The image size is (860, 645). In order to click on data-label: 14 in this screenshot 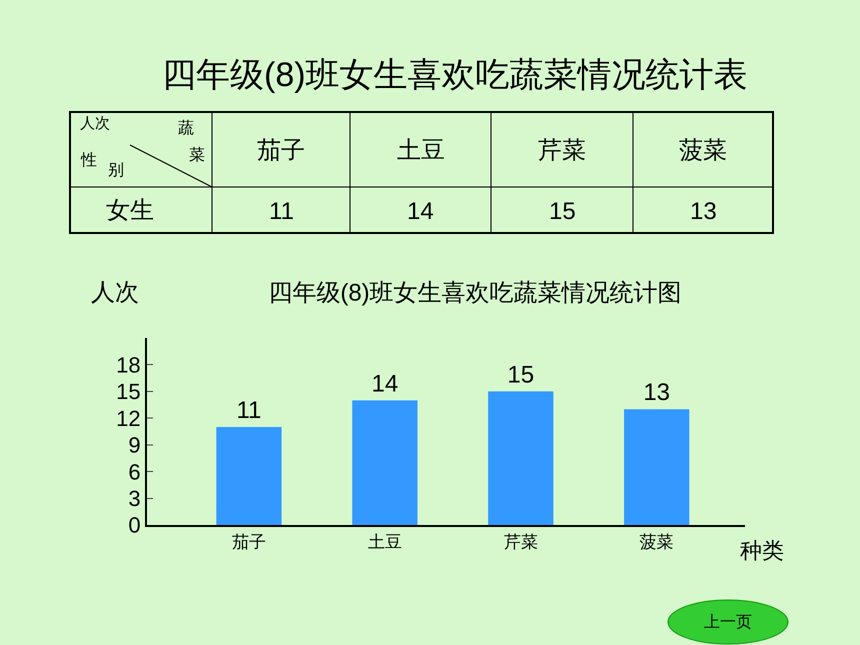, I will do `click(420, 211)`.